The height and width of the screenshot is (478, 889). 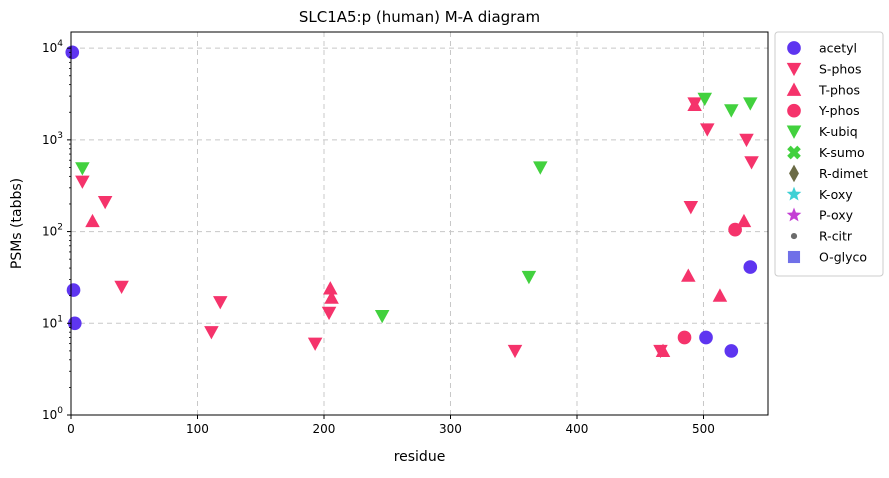 What do you see at coordinates (836, 236) in the screenshot?
I see `legend-label: R-citr` at bounding box center [836, 236].